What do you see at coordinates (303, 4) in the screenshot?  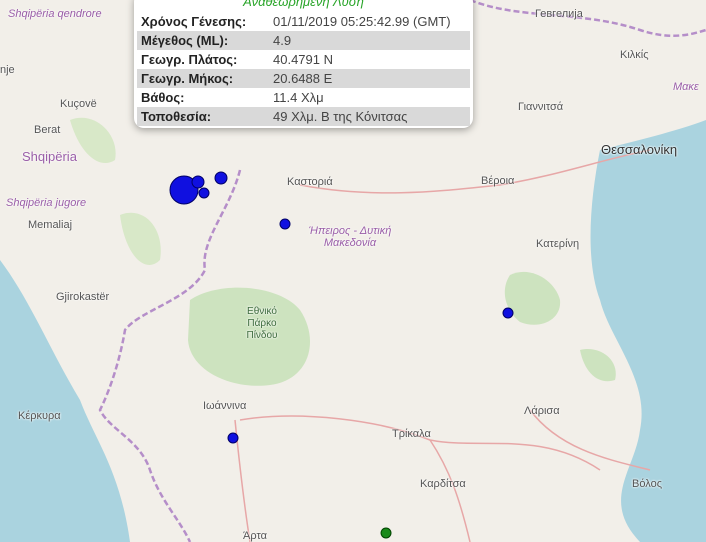 I see `popup-title: Αναθεωρημένη Λύση` at bounding box center [303, 4].